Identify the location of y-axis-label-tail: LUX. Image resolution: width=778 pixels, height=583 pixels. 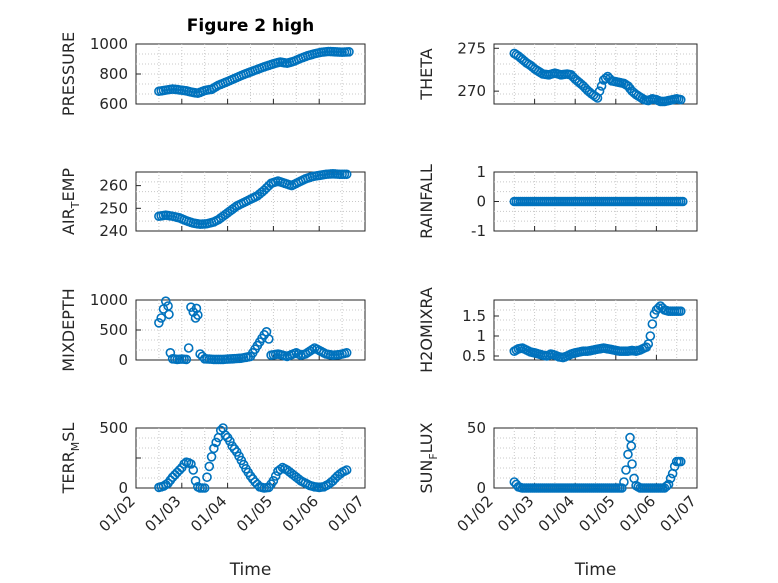
(426, 437).